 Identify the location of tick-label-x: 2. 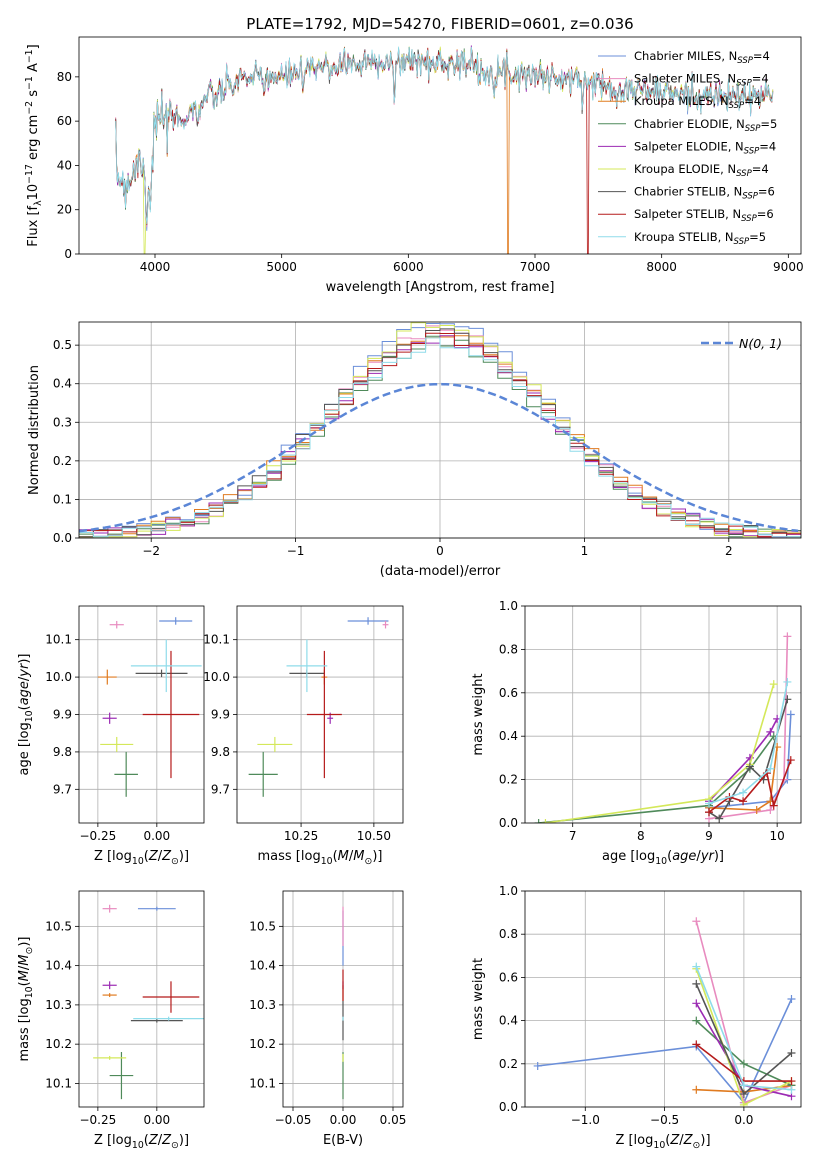
(729, 551).